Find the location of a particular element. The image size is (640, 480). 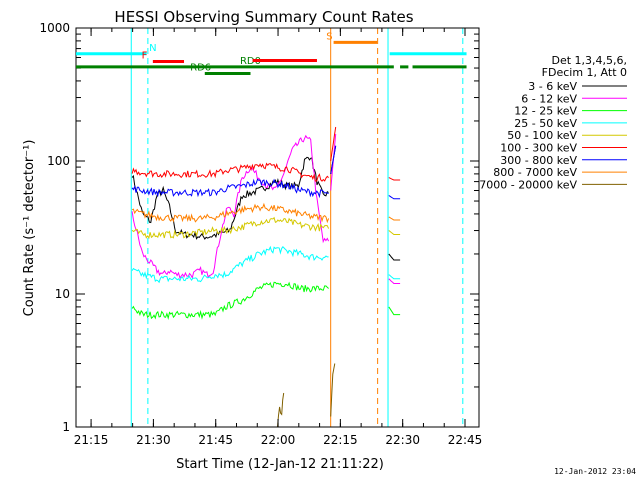

y-tick-label: 1000 is located at coordinates (54, 28).